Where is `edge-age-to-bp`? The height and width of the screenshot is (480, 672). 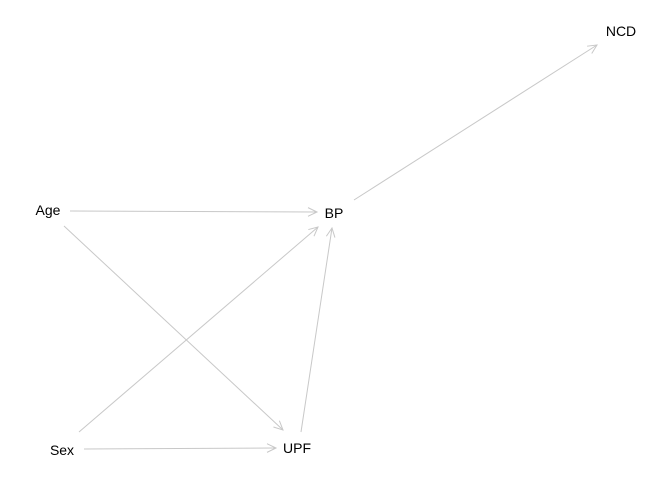 edge-age-to-bp is located at coordinates (194, 212).